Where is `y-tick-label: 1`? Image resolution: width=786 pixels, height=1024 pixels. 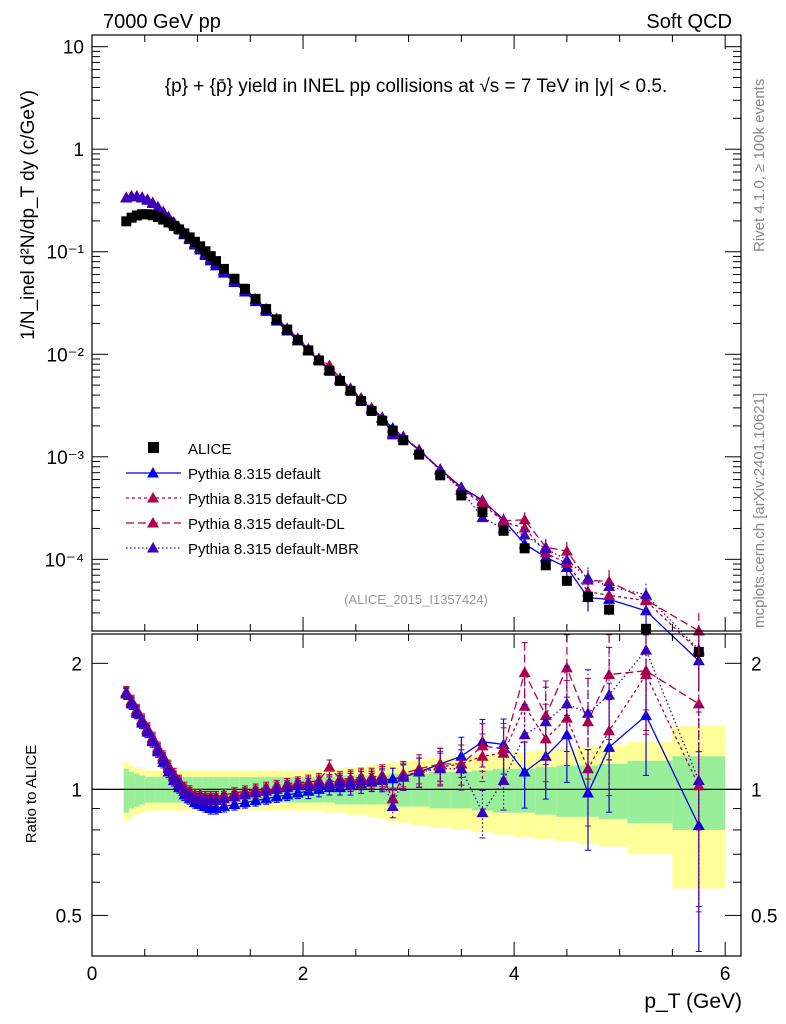
y-tick-label: 1 is located at coordinates (78, 150).